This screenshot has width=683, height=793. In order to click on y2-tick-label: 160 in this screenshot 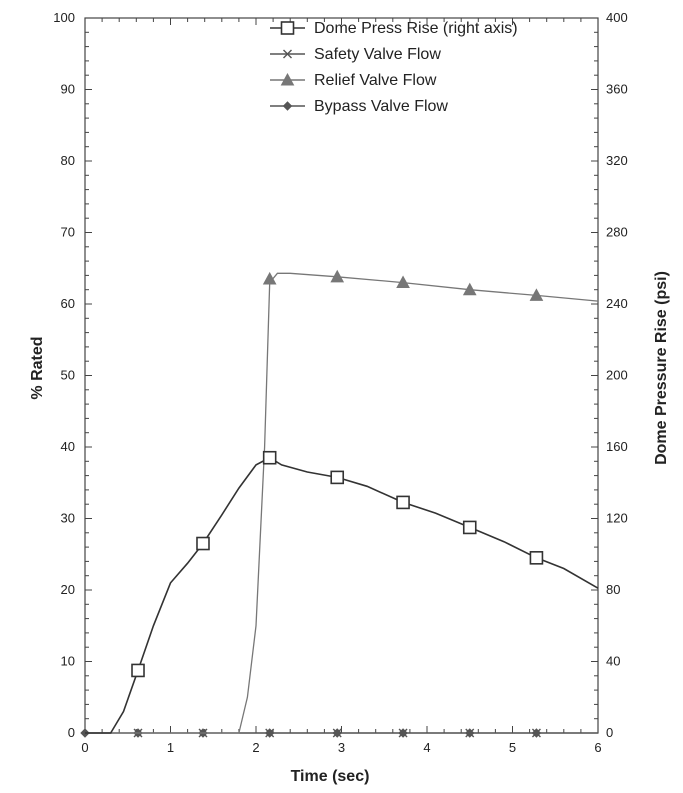, I will do `click(617, 446)`.